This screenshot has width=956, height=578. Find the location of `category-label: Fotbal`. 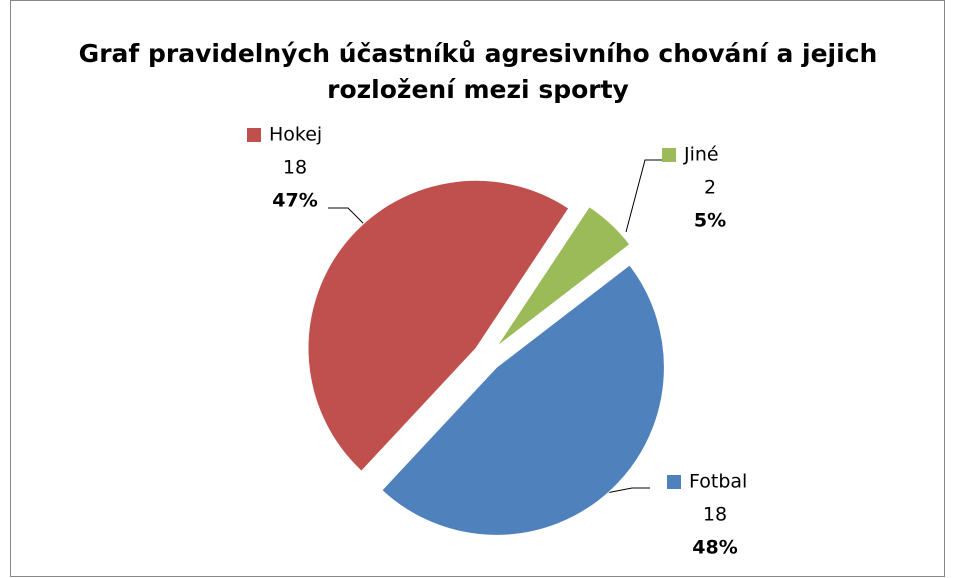

category-label: Fotbal is located at coordinates (718, 482).